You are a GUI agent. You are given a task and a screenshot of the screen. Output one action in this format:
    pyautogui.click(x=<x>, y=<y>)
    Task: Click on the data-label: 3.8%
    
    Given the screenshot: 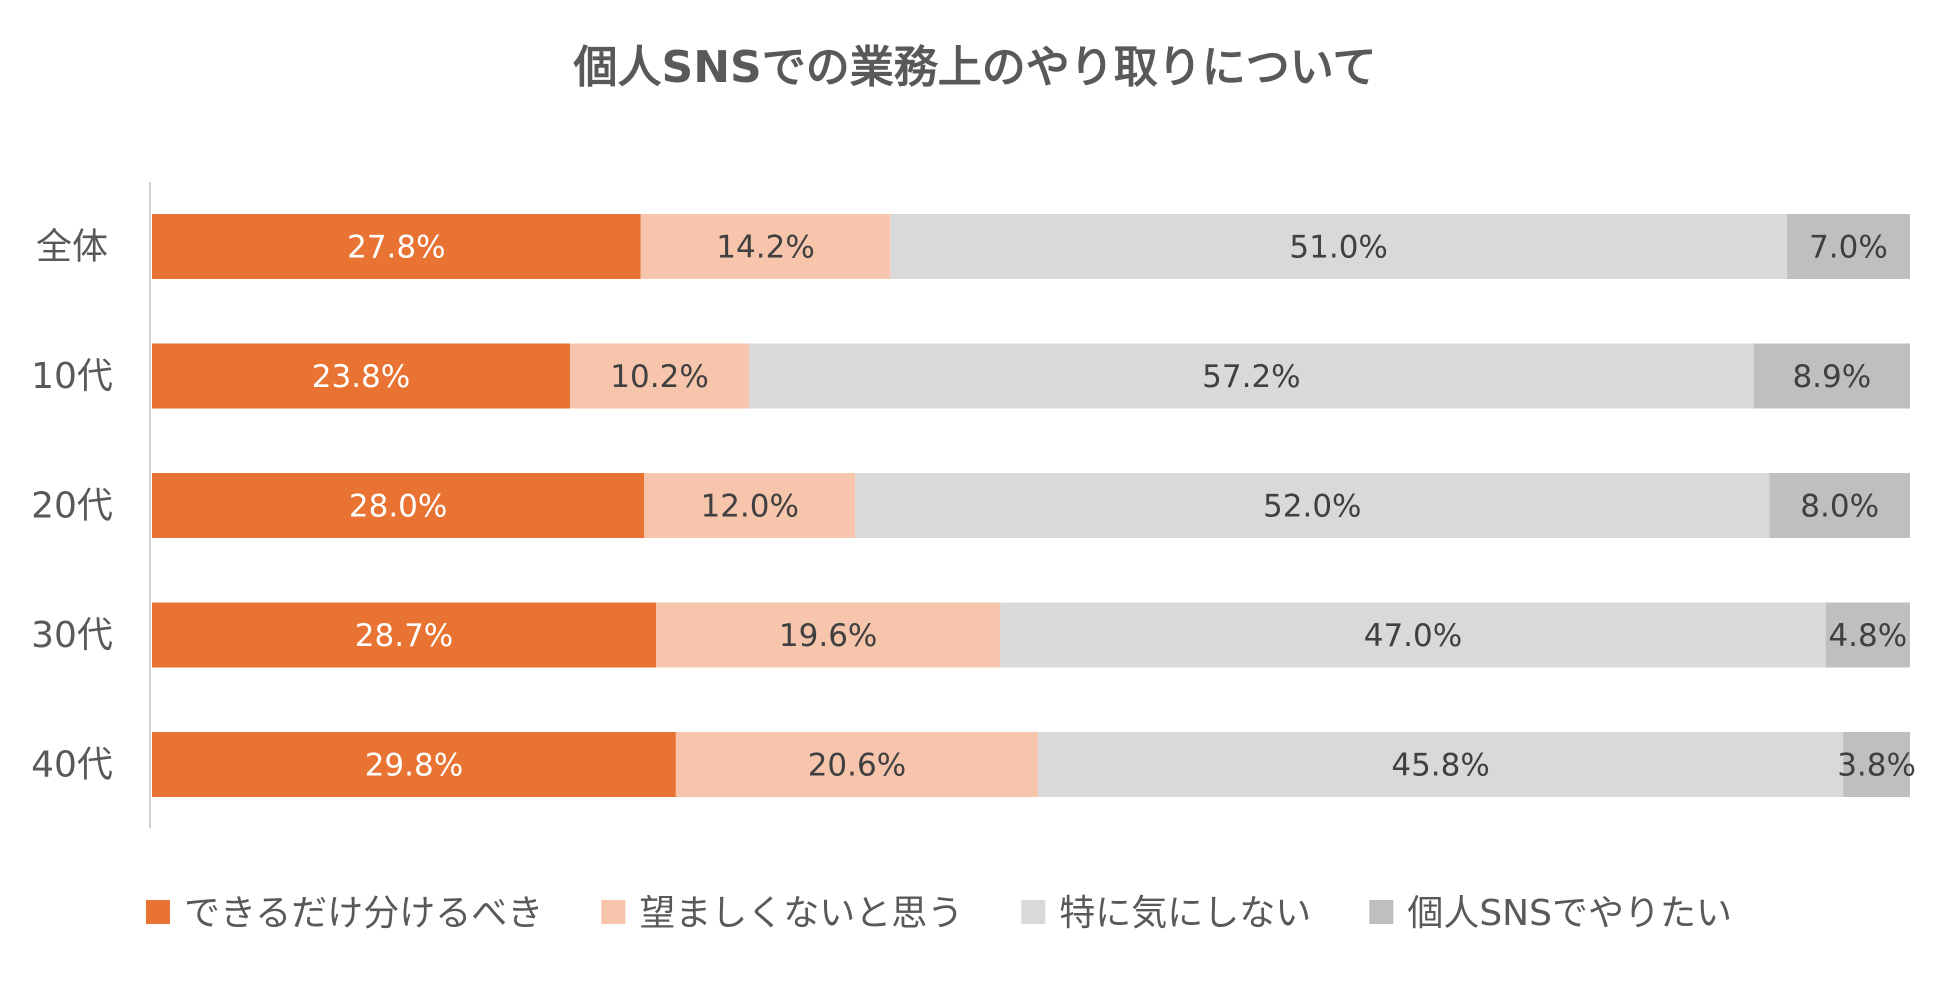 What is the action you would take?
    pyautogui.click(x=1876, y=766)
    